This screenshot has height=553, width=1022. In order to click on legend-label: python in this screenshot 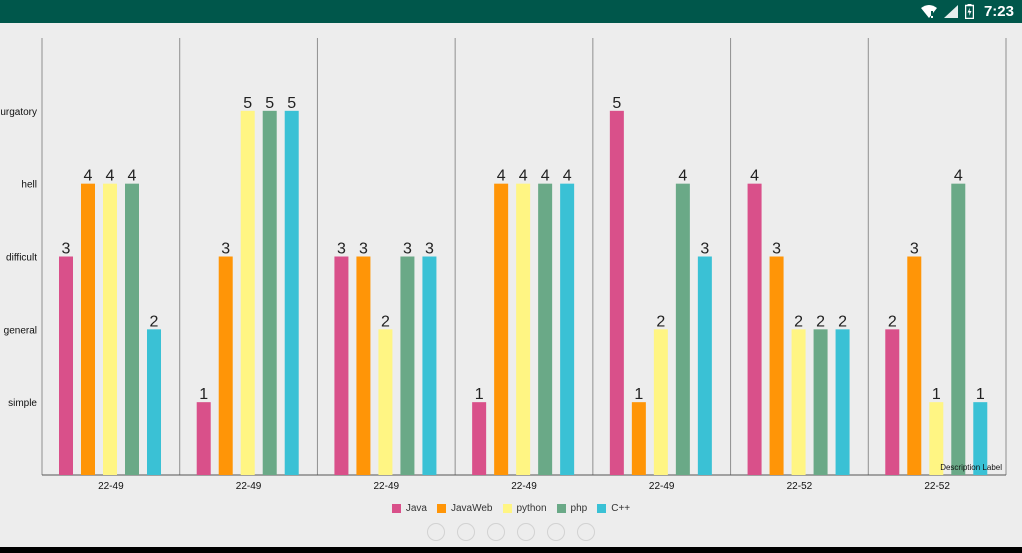, I will do `click(531, 508)`.